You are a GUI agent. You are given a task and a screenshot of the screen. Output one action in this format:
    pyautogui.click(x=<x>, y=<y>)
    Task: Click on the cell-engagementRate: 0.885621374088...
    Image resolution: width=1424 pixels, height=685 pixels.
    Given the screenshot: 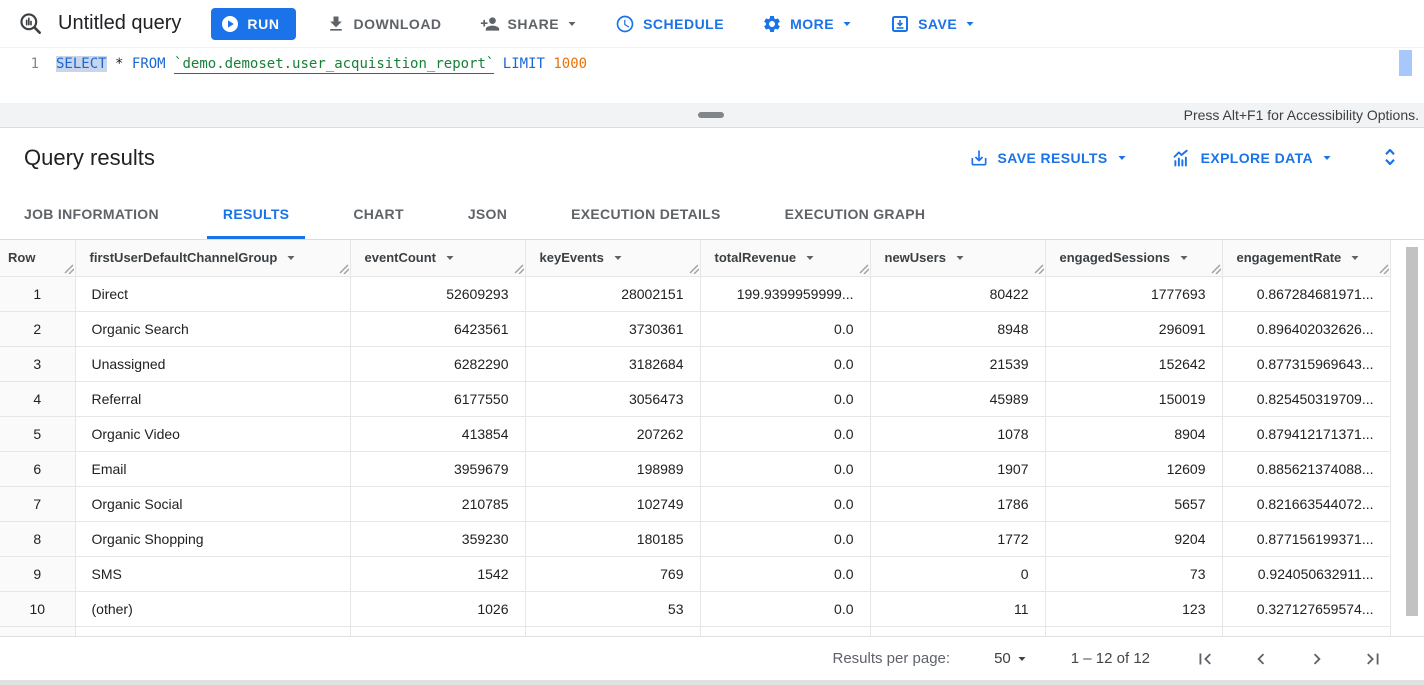 What is the action you would take?
    pyautogui.click(x=1306, y=469)
    